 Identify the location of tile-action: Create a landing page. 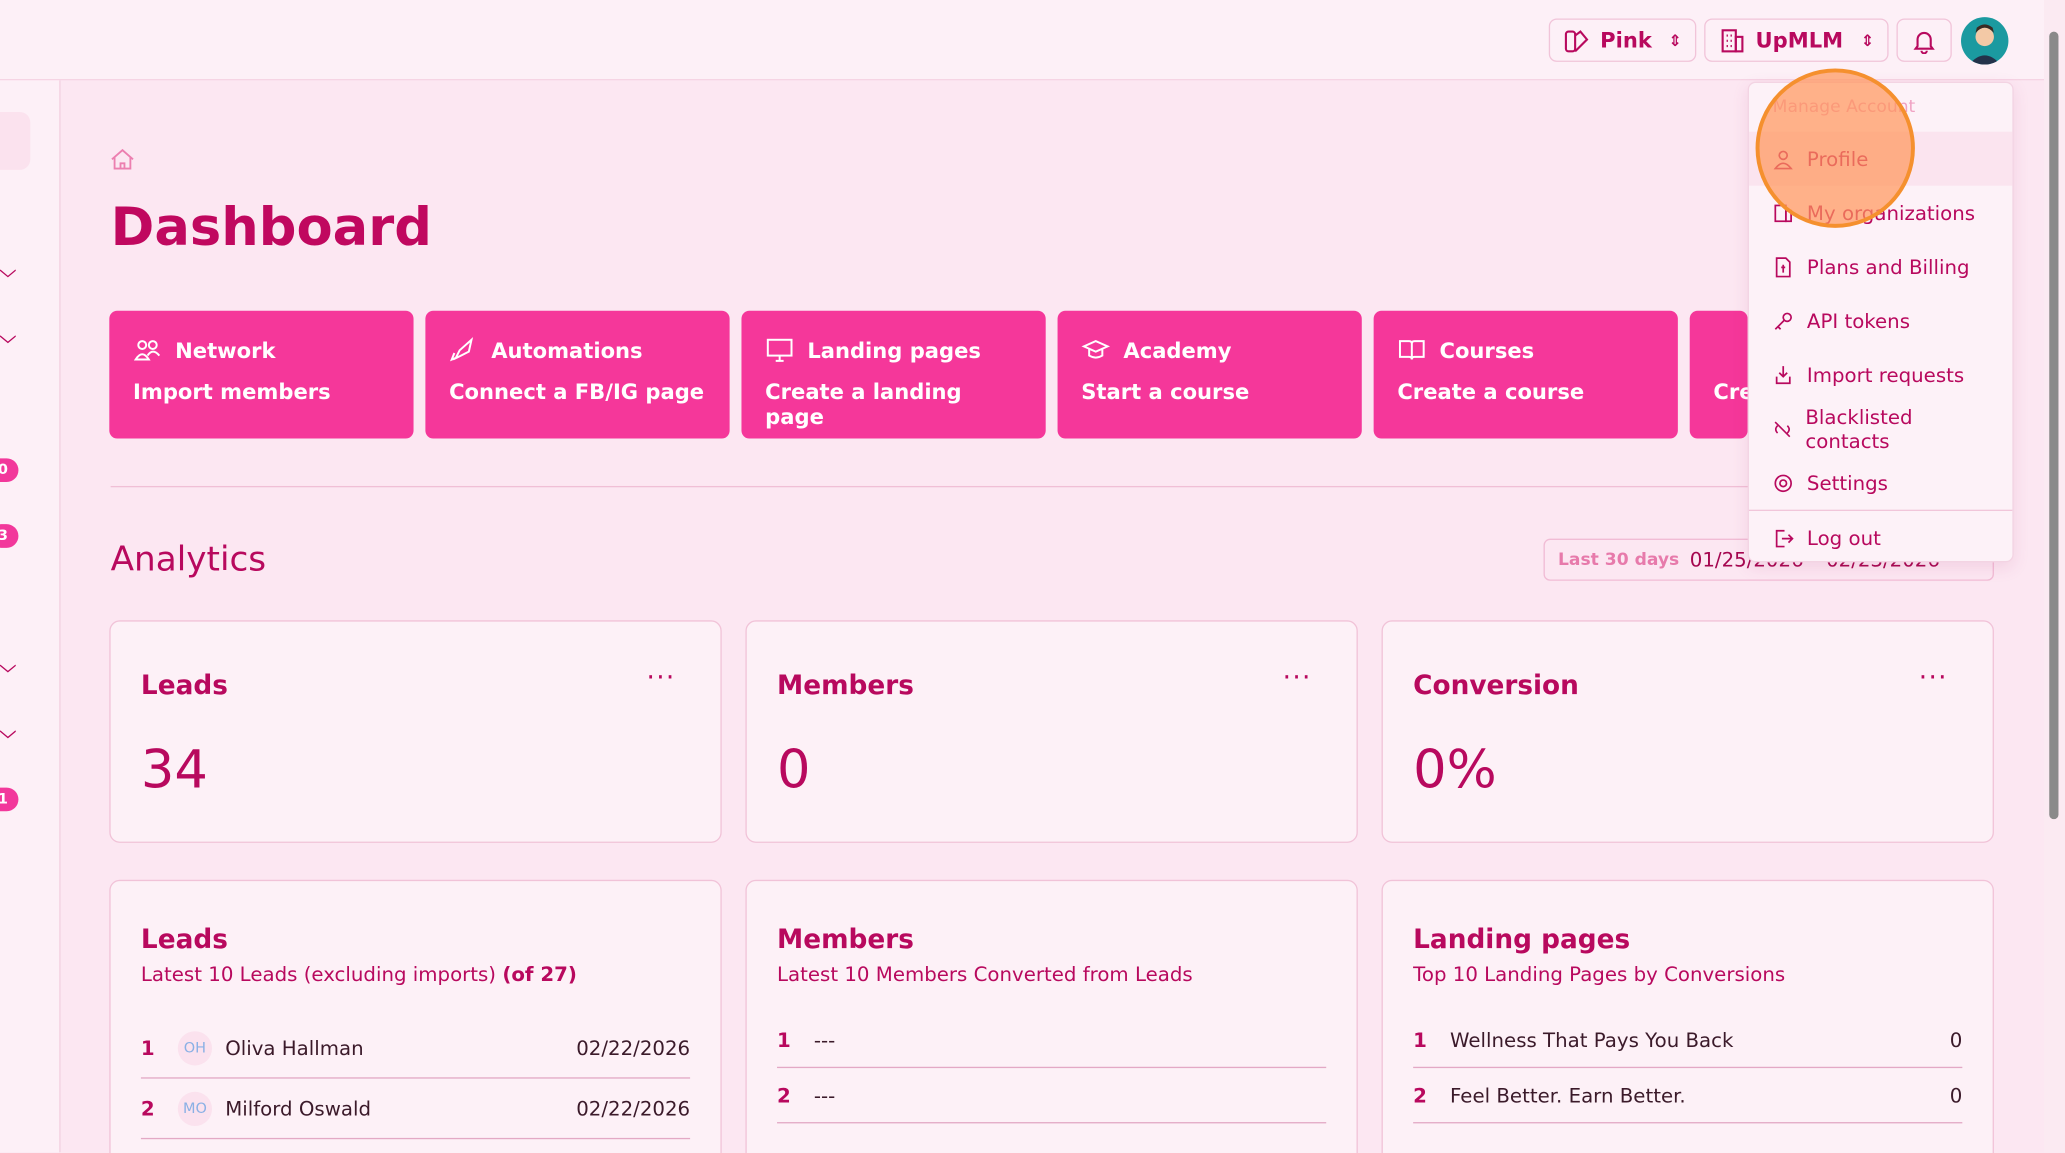
(863, 404).